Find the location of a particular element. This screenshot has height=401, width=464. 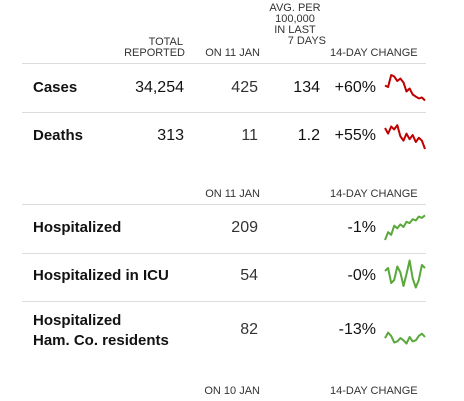

header-on-date: ON 11 JAN is located at coordinates (232, 53).